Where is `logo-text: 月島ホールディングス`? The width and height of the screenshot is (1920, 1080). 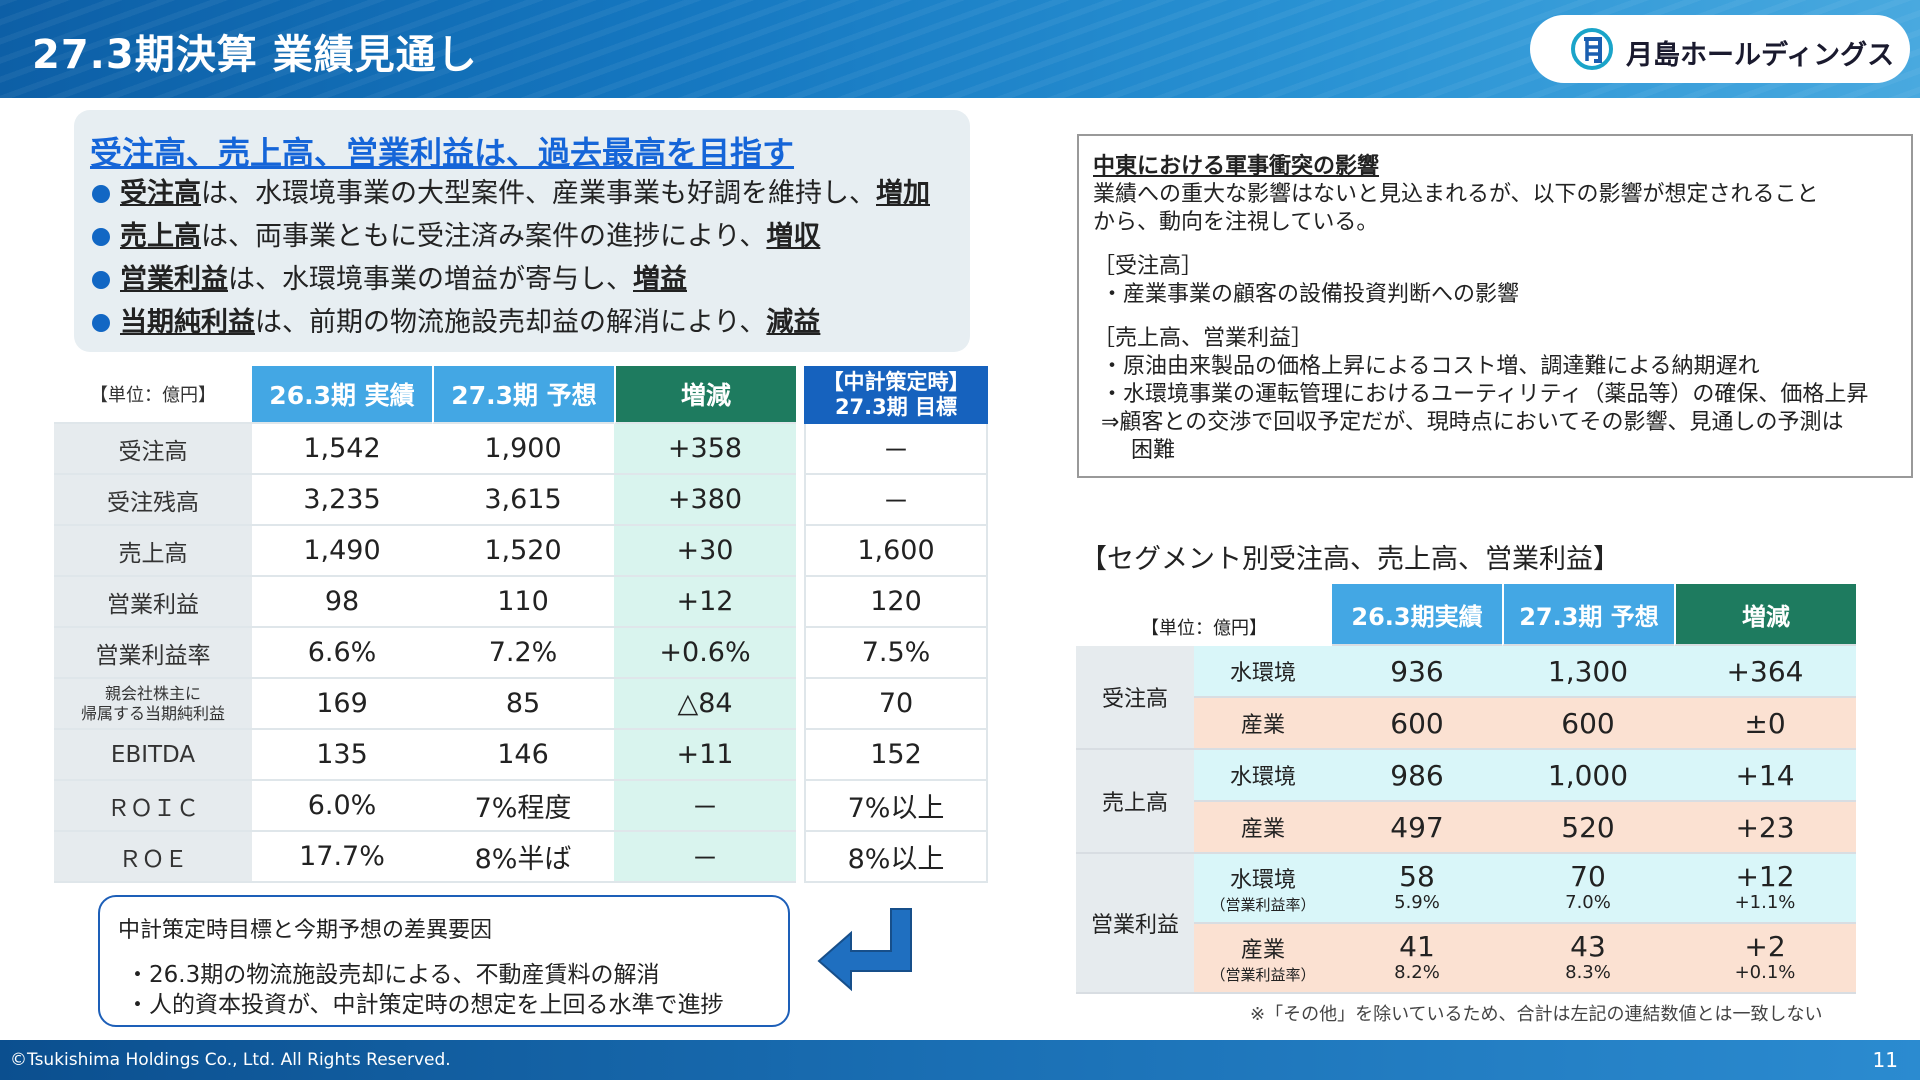 logo-text: 月島ホールディングス is located at coordinates (1760, 55).